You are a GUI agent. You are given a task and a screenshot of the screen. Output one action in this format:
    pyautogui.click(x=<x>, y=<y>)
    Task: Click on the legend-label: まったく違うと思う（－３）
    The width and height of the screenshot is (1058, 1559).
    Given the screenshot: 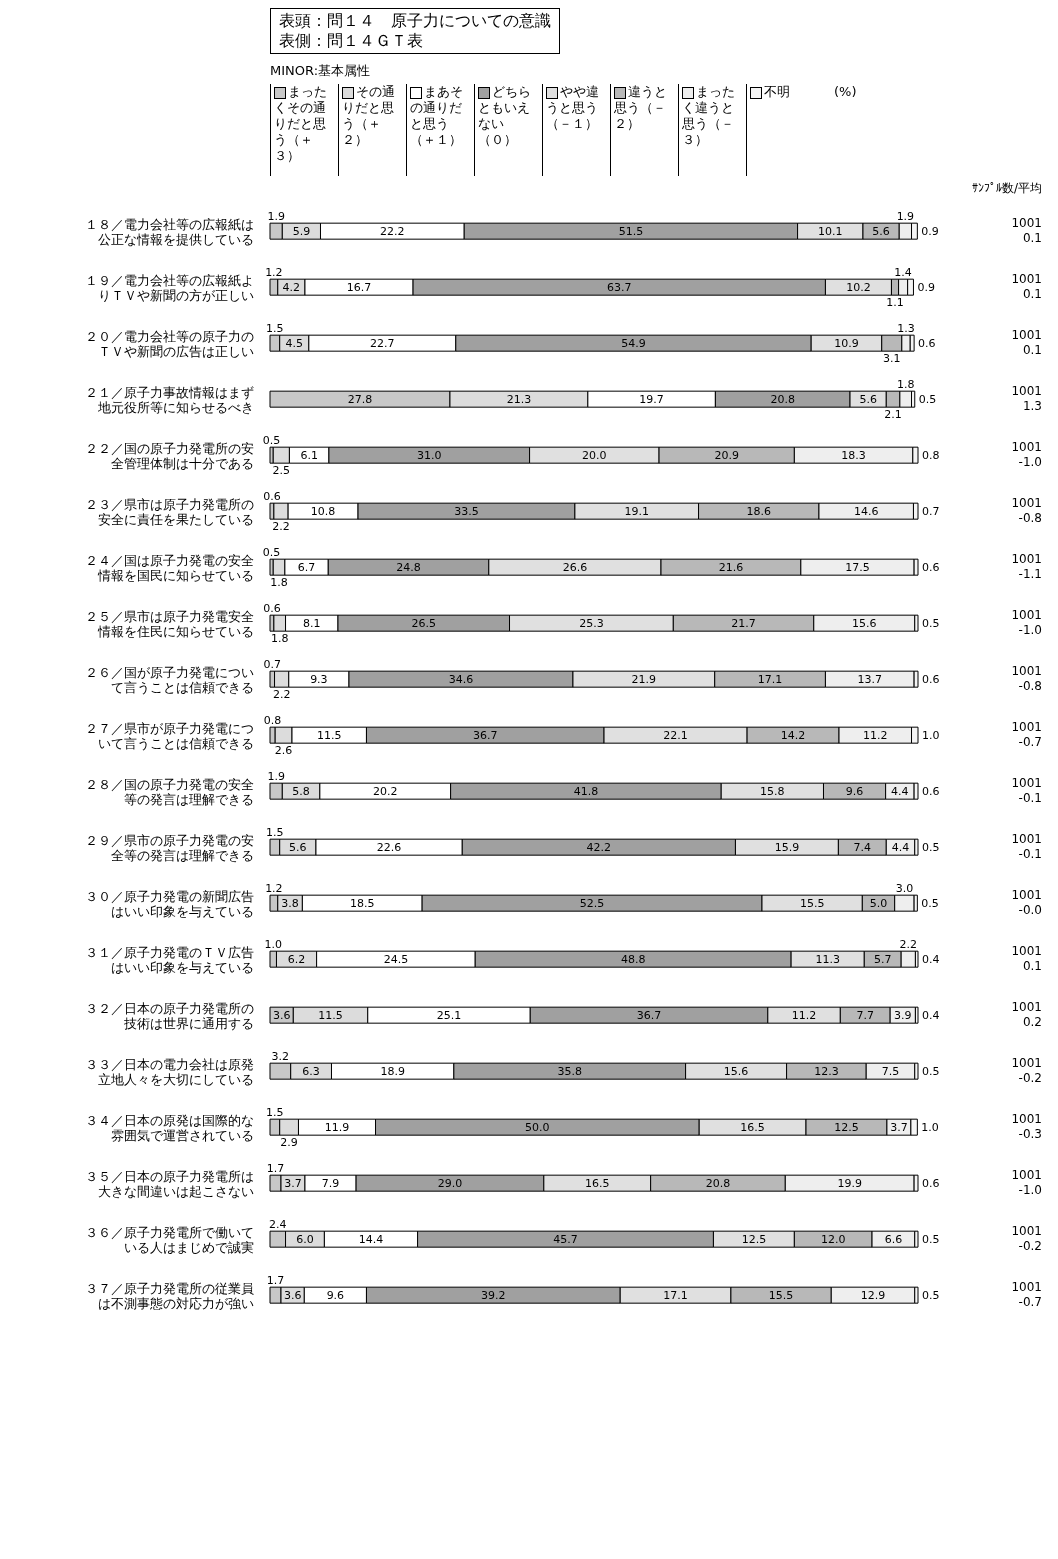 What is the action you would take?
    pyautogui.click(x=712, y=130)
    